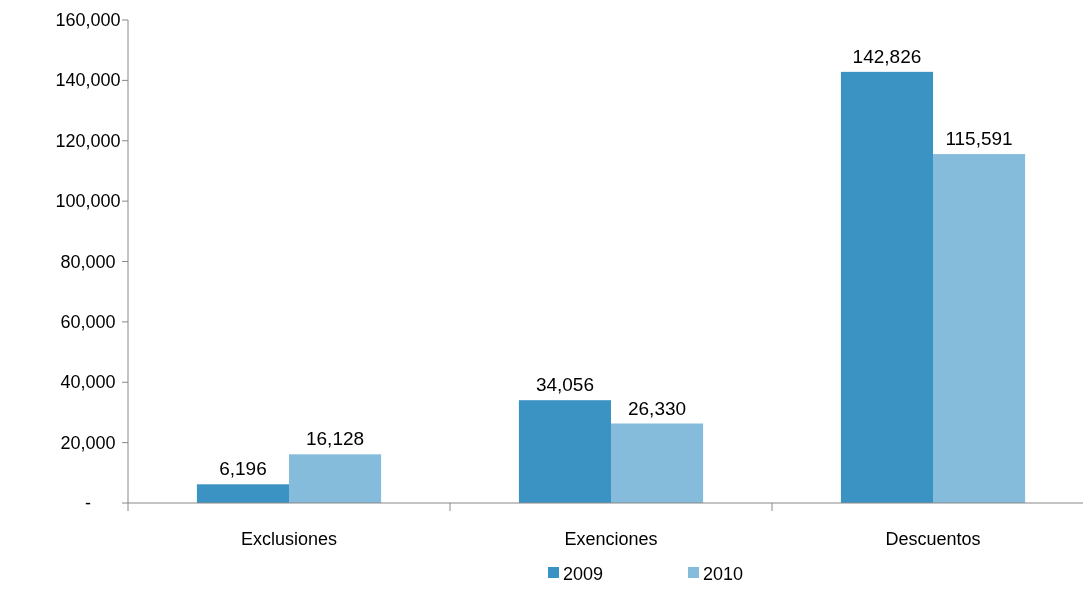 Image resolution: width=1083 pixels, height=589 pixels. Describe the element at coordinates (565, 385) in the screenshot. I see `data-label: 34,056` at that location.